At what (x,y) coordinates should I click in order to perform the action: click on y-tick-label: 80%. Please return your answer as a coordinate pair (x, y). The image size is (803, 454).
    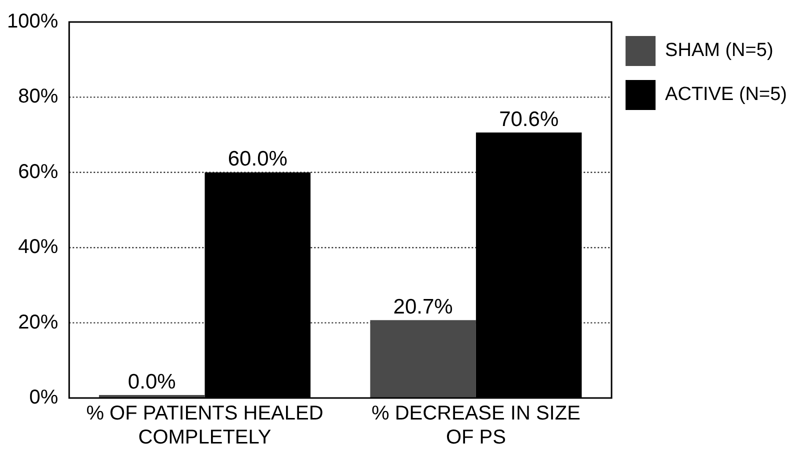
    Looking at the image, I should click on (38, 97).